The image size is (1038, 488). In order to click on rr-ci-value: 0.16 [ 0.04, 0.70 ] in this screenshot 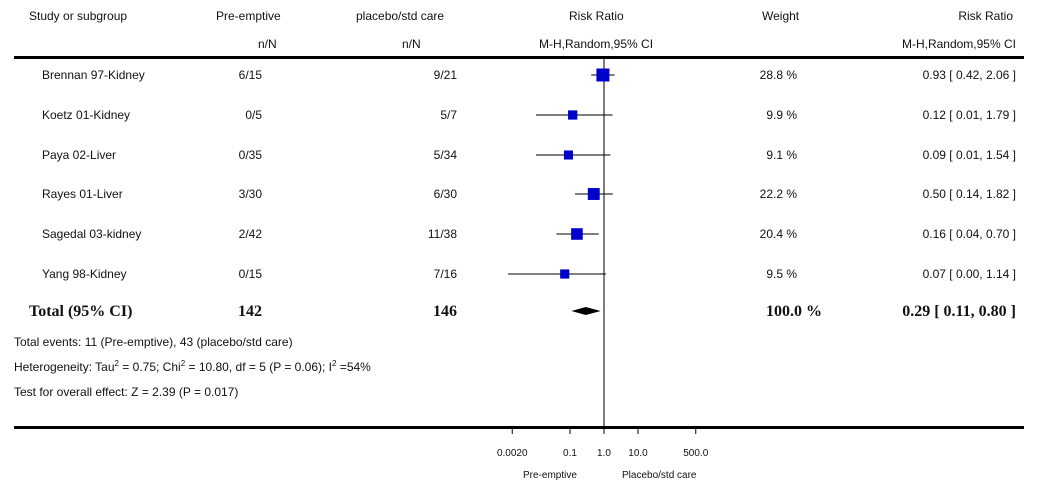, I will do `click(969, 234)`.